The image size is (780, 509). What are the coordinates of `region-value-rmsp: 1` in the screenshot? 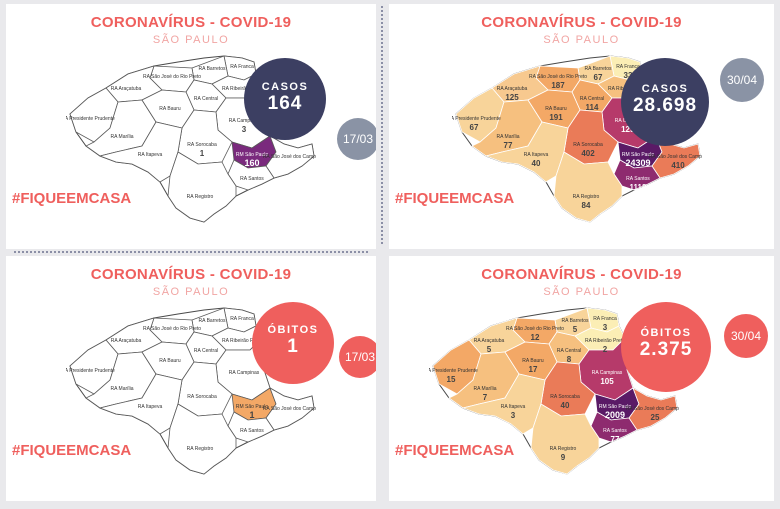 It's located at (251, 415).